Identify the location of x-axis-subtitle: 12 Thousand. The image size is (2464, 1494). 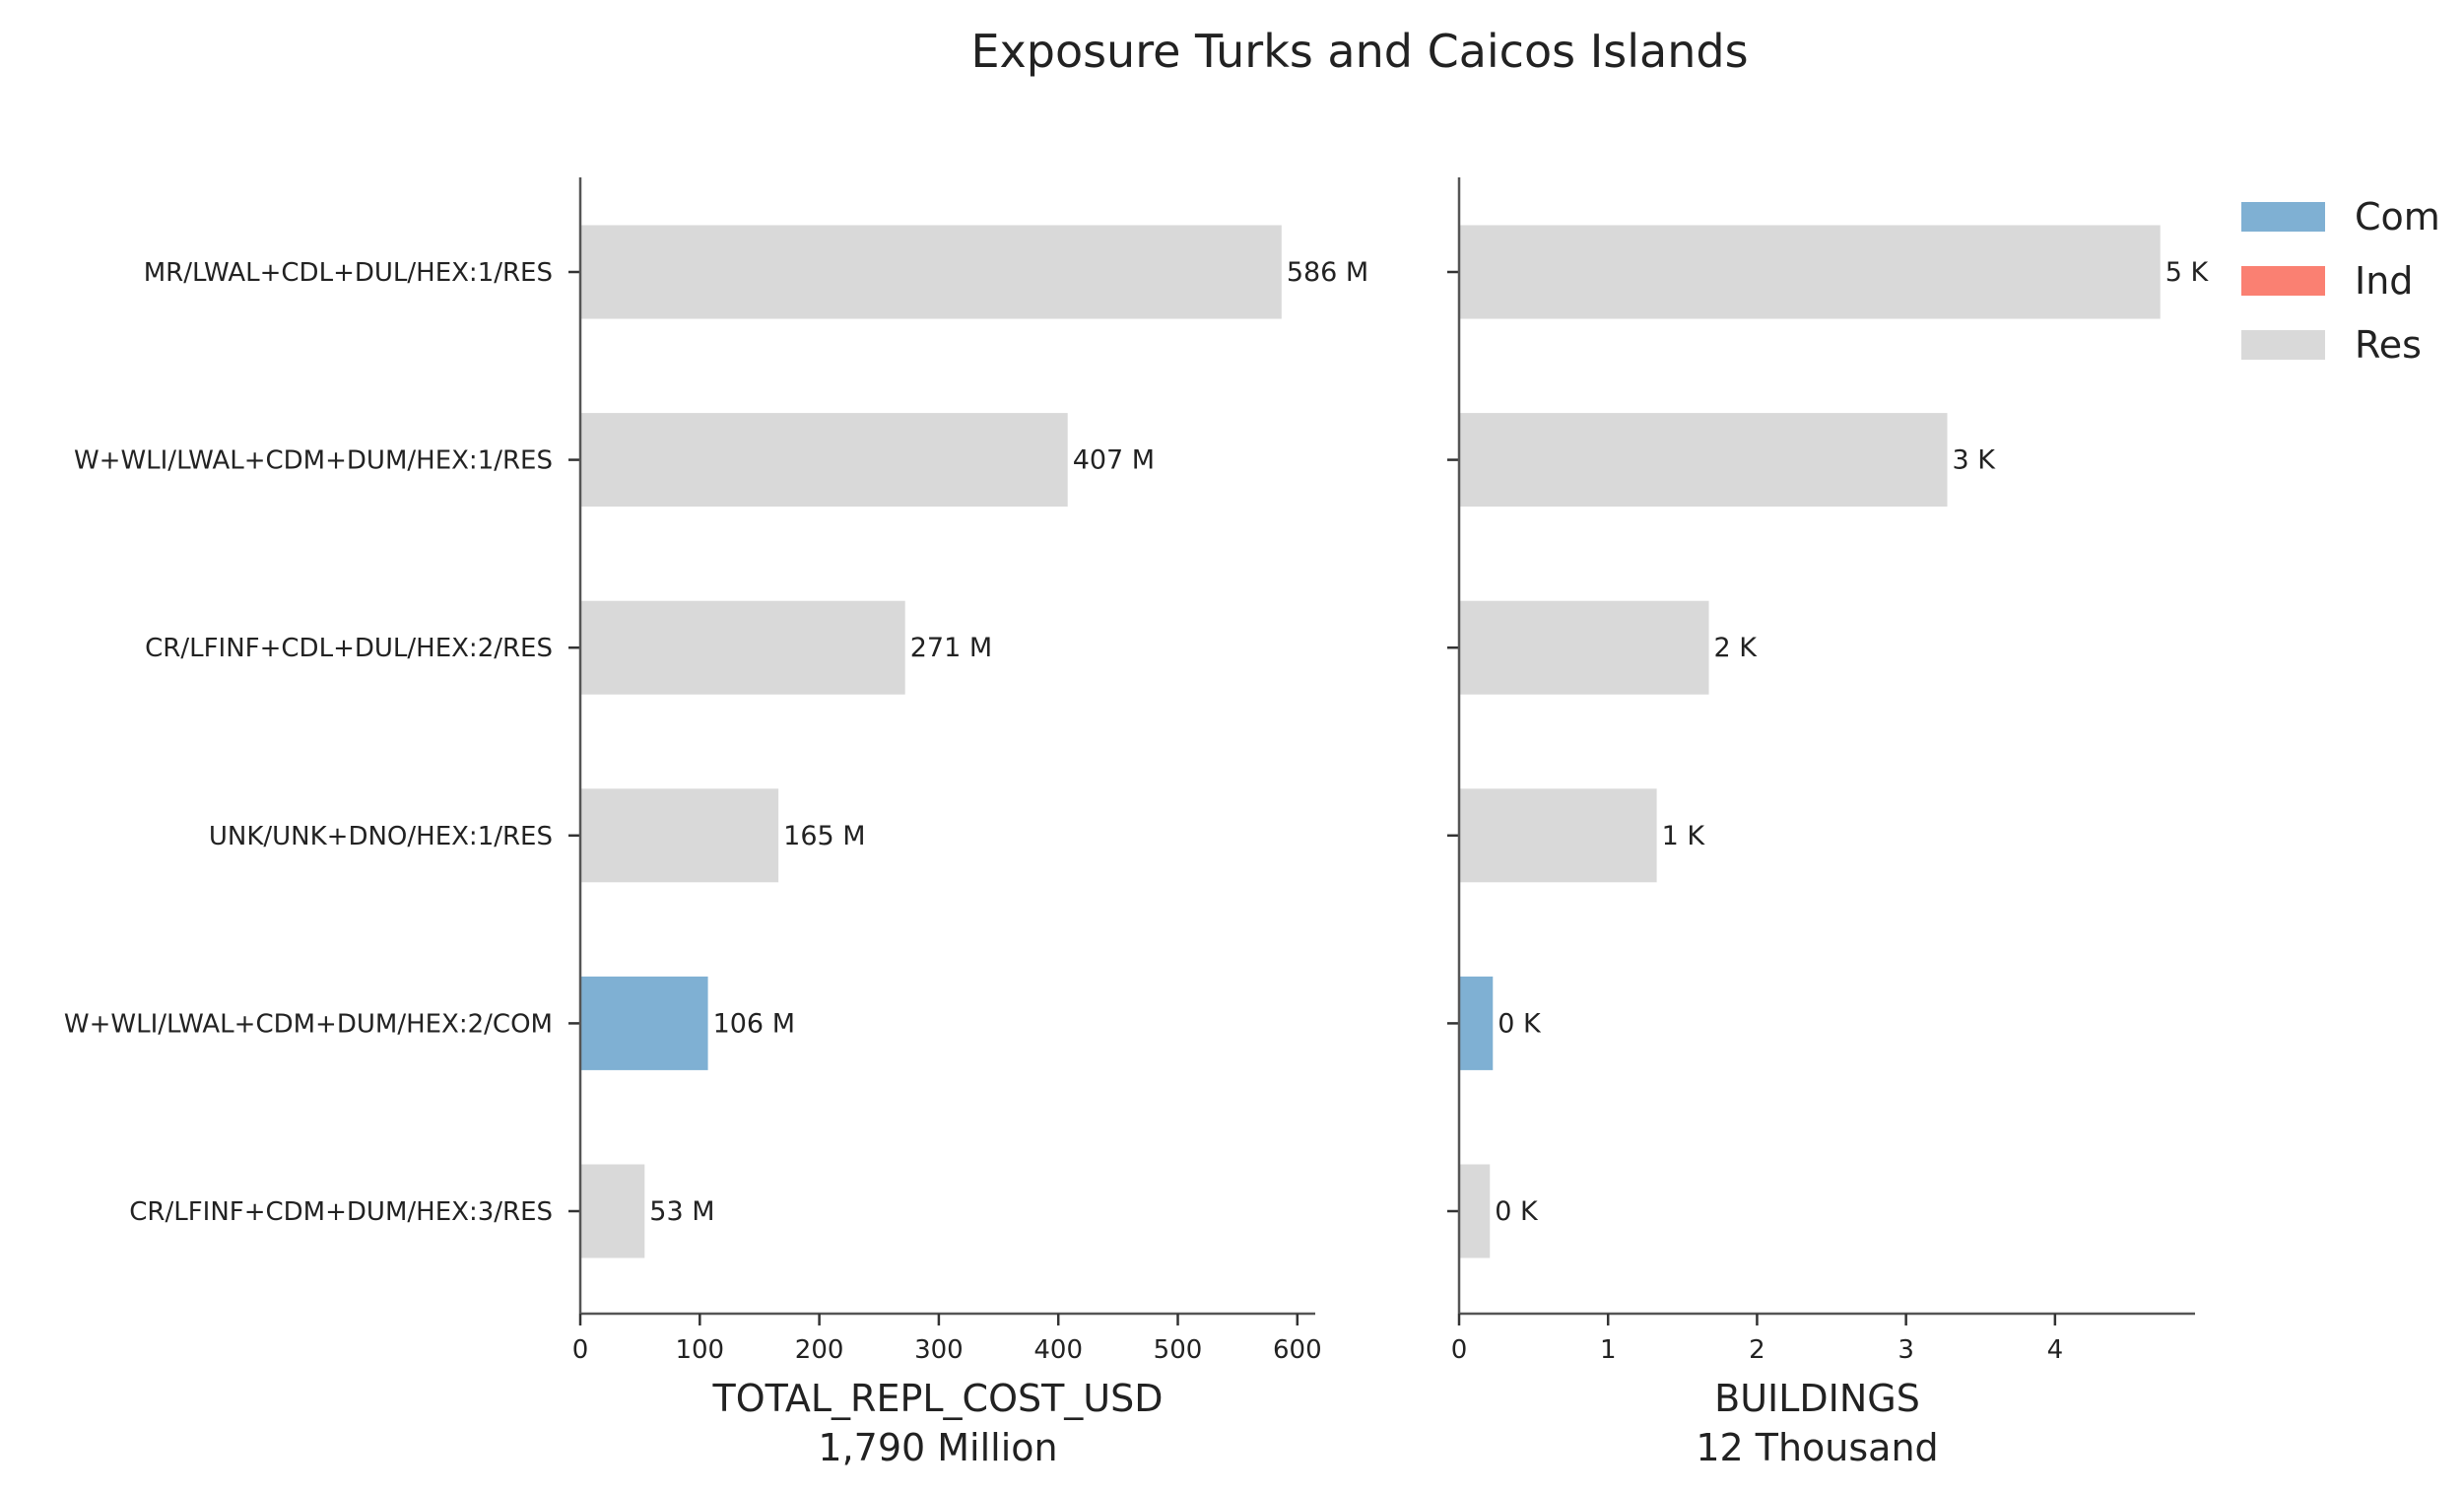
(1817, 1447).